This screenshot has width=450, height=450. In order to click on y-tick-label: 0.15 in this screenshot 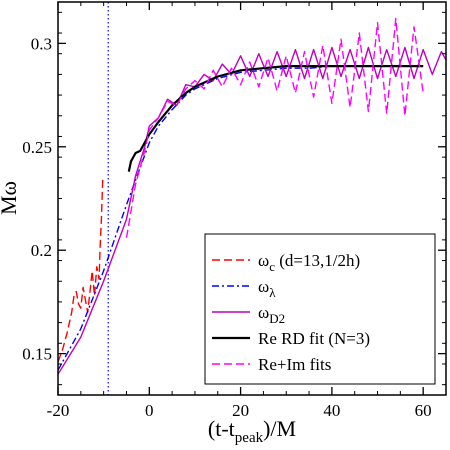, I will do `click(37, 354)`.